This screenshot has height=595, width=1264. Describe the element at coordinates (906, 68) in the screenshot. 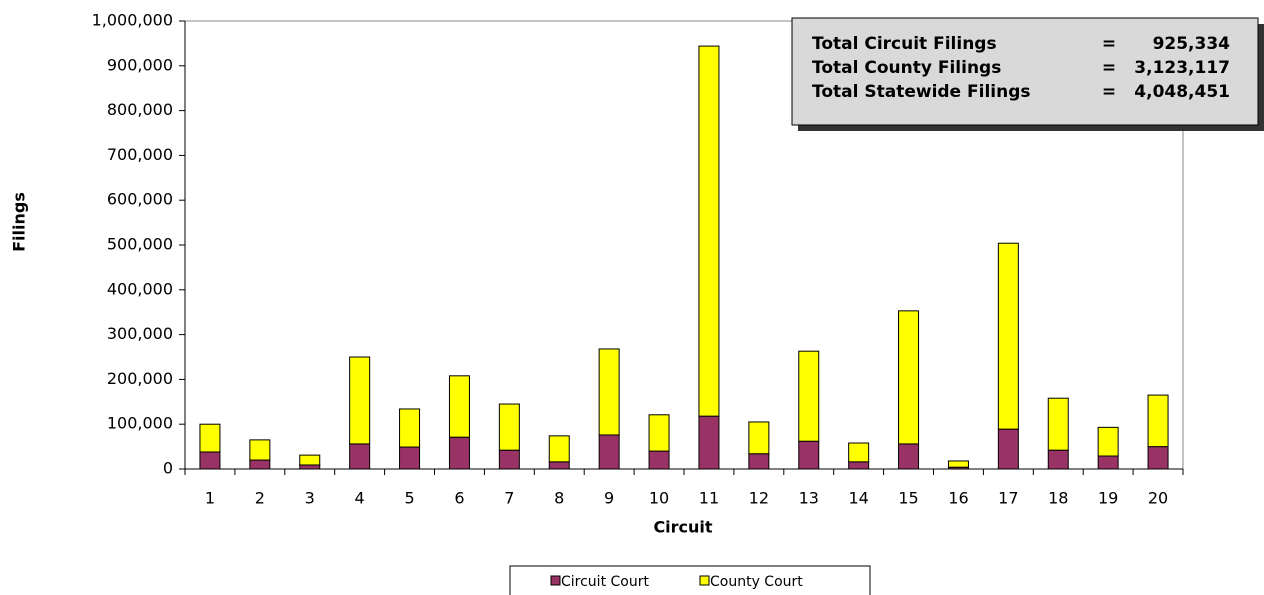

I see `annotation-label: Total County Filings` at that location.